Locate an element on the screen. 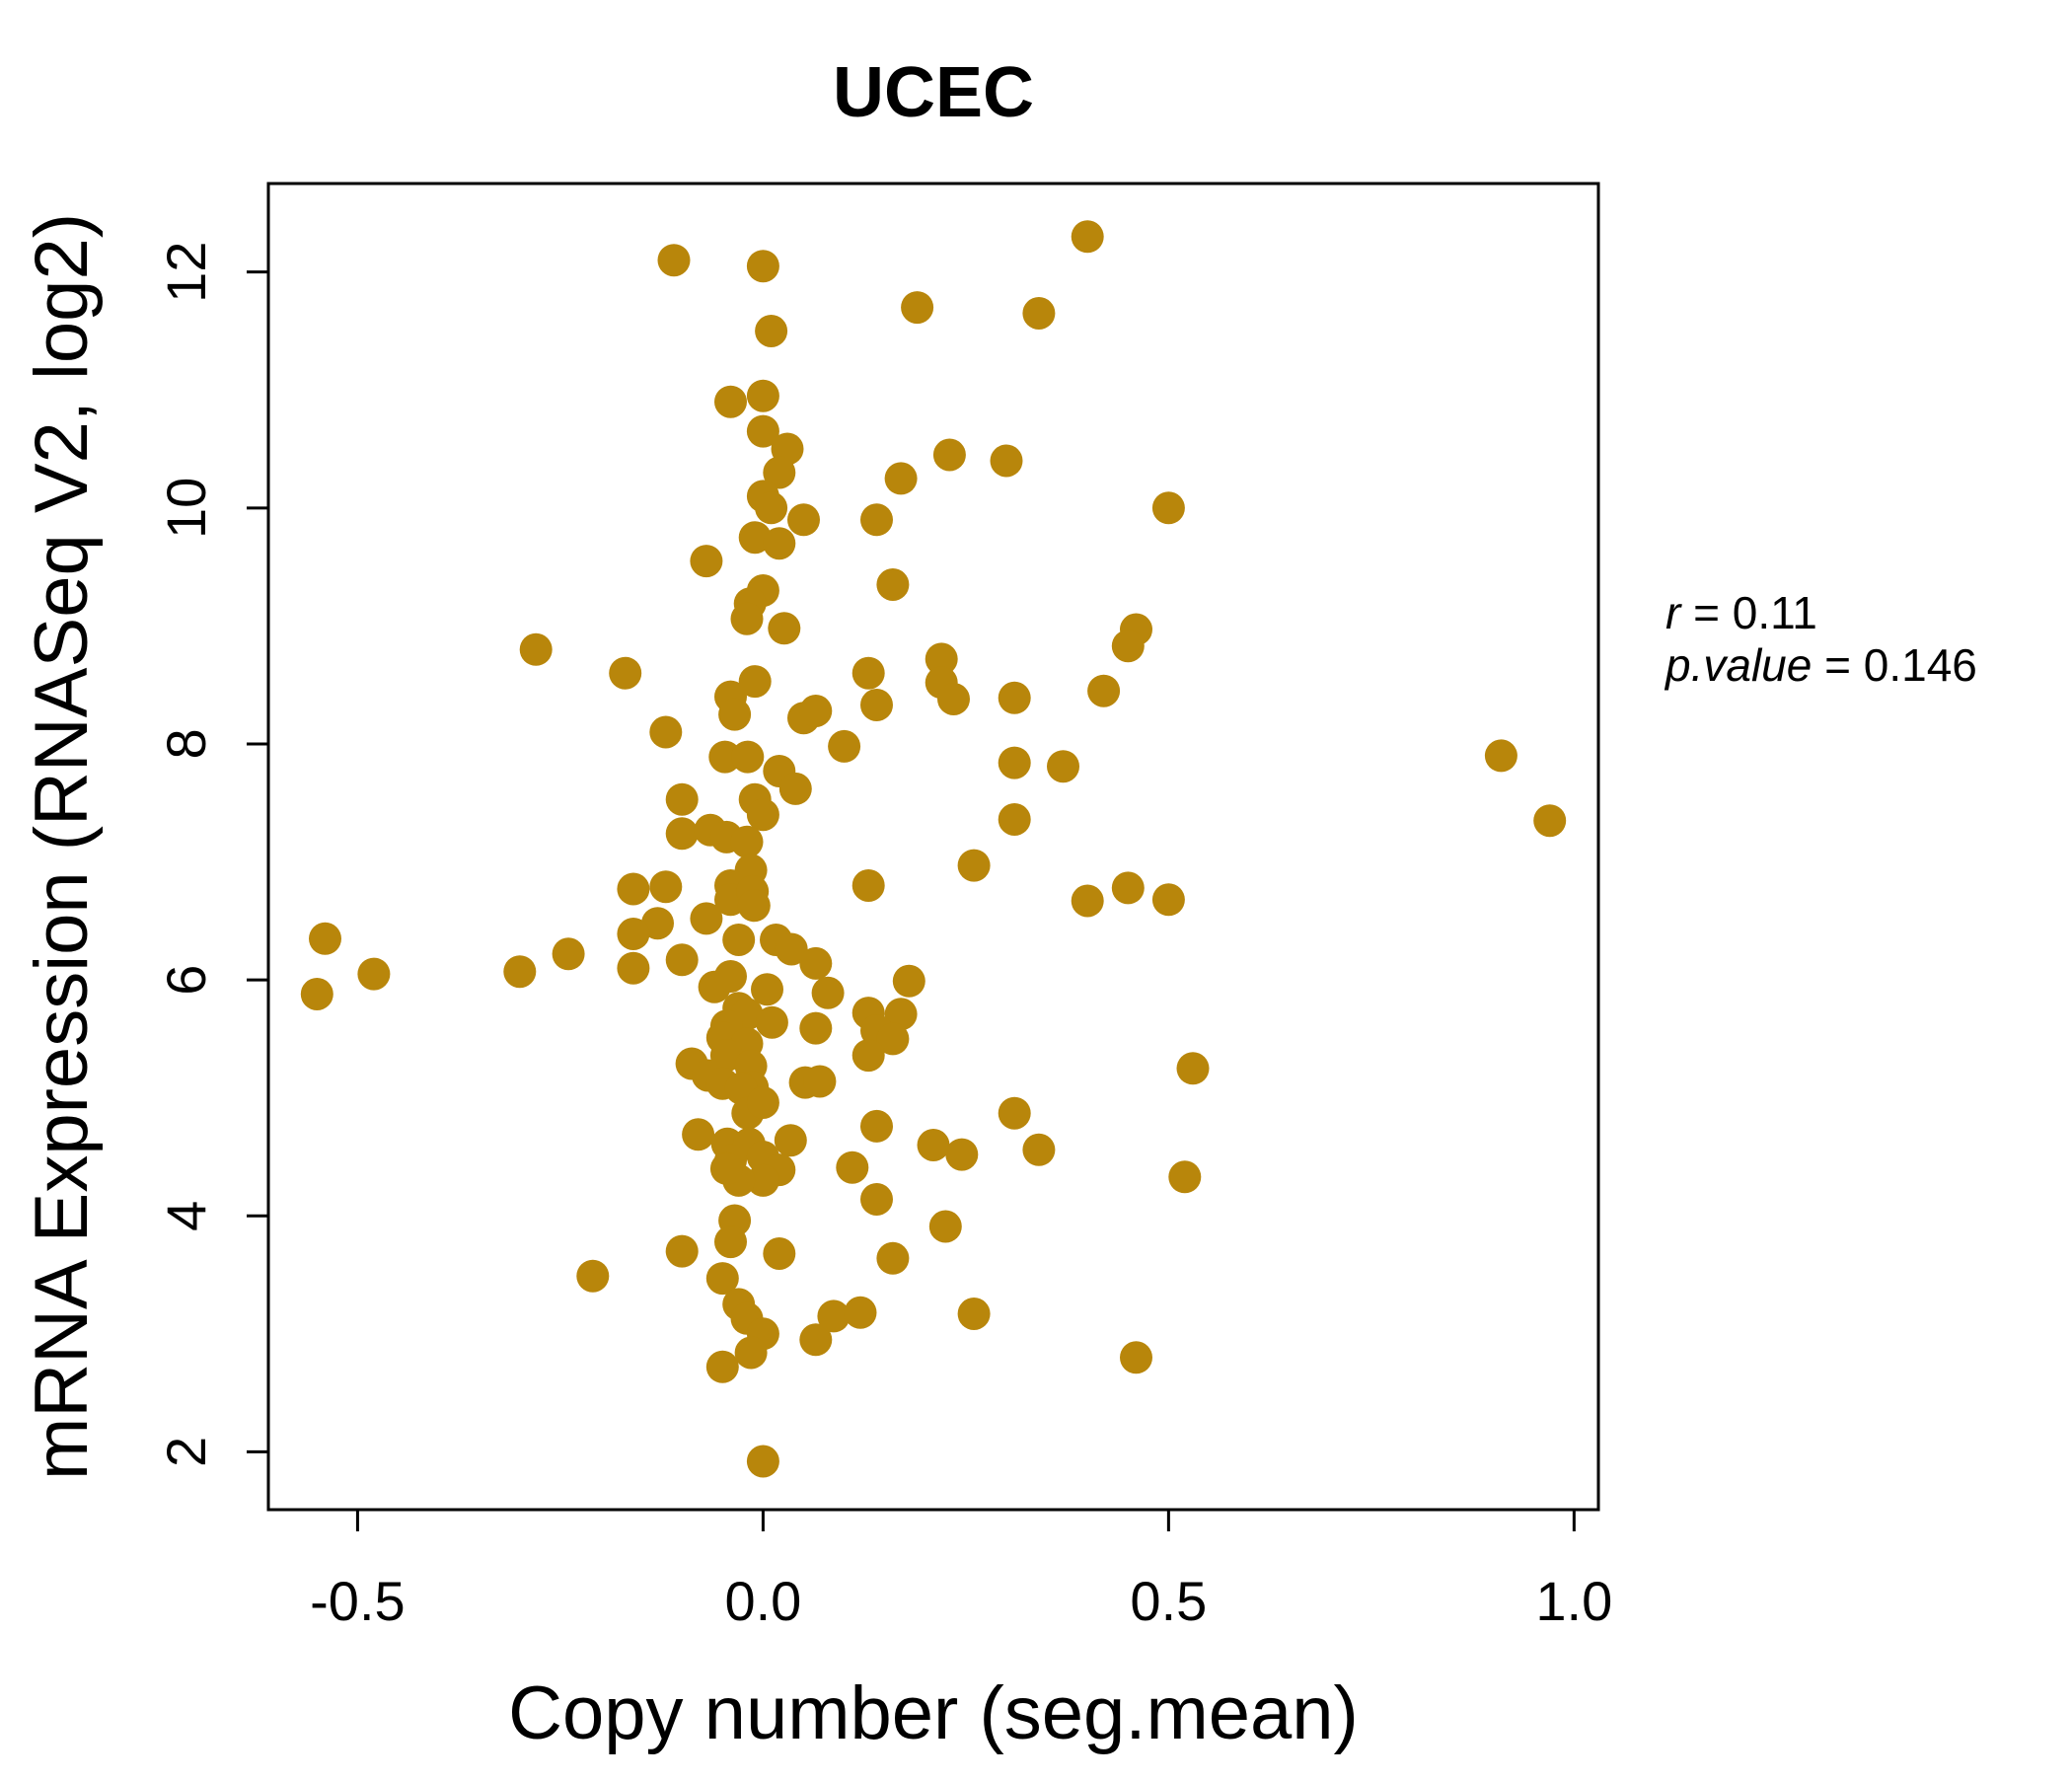  r-variable: r is located at coordinates (1674, 612).